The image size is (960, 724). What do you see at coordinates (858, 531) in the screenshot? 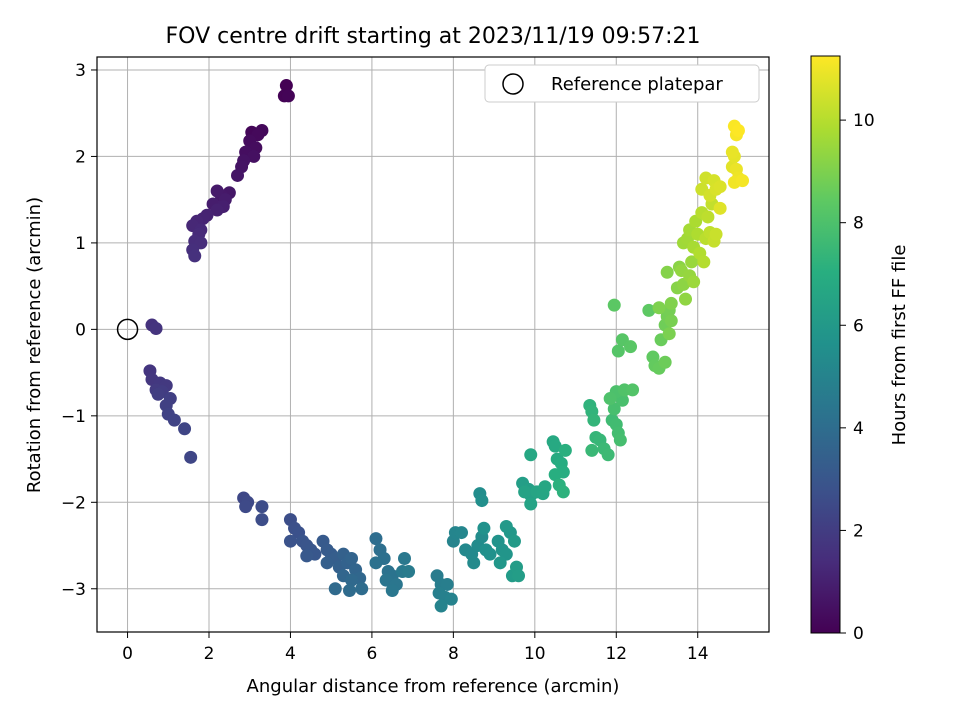
I see `colorbar-tick-label: 2` at bounding box center [858, 531].